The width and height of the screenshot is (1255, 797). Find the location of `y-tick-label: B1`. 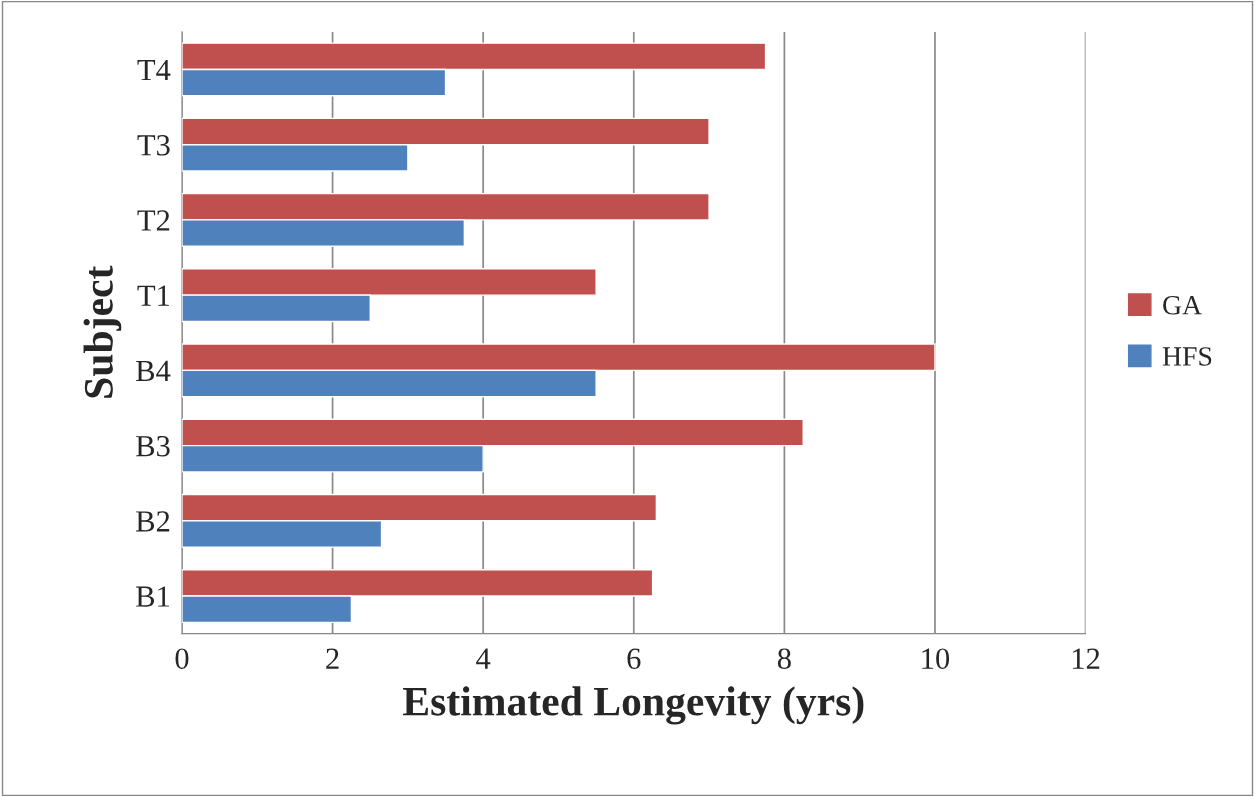

y-tick-label: B1 is located at coordinates (153, 596).